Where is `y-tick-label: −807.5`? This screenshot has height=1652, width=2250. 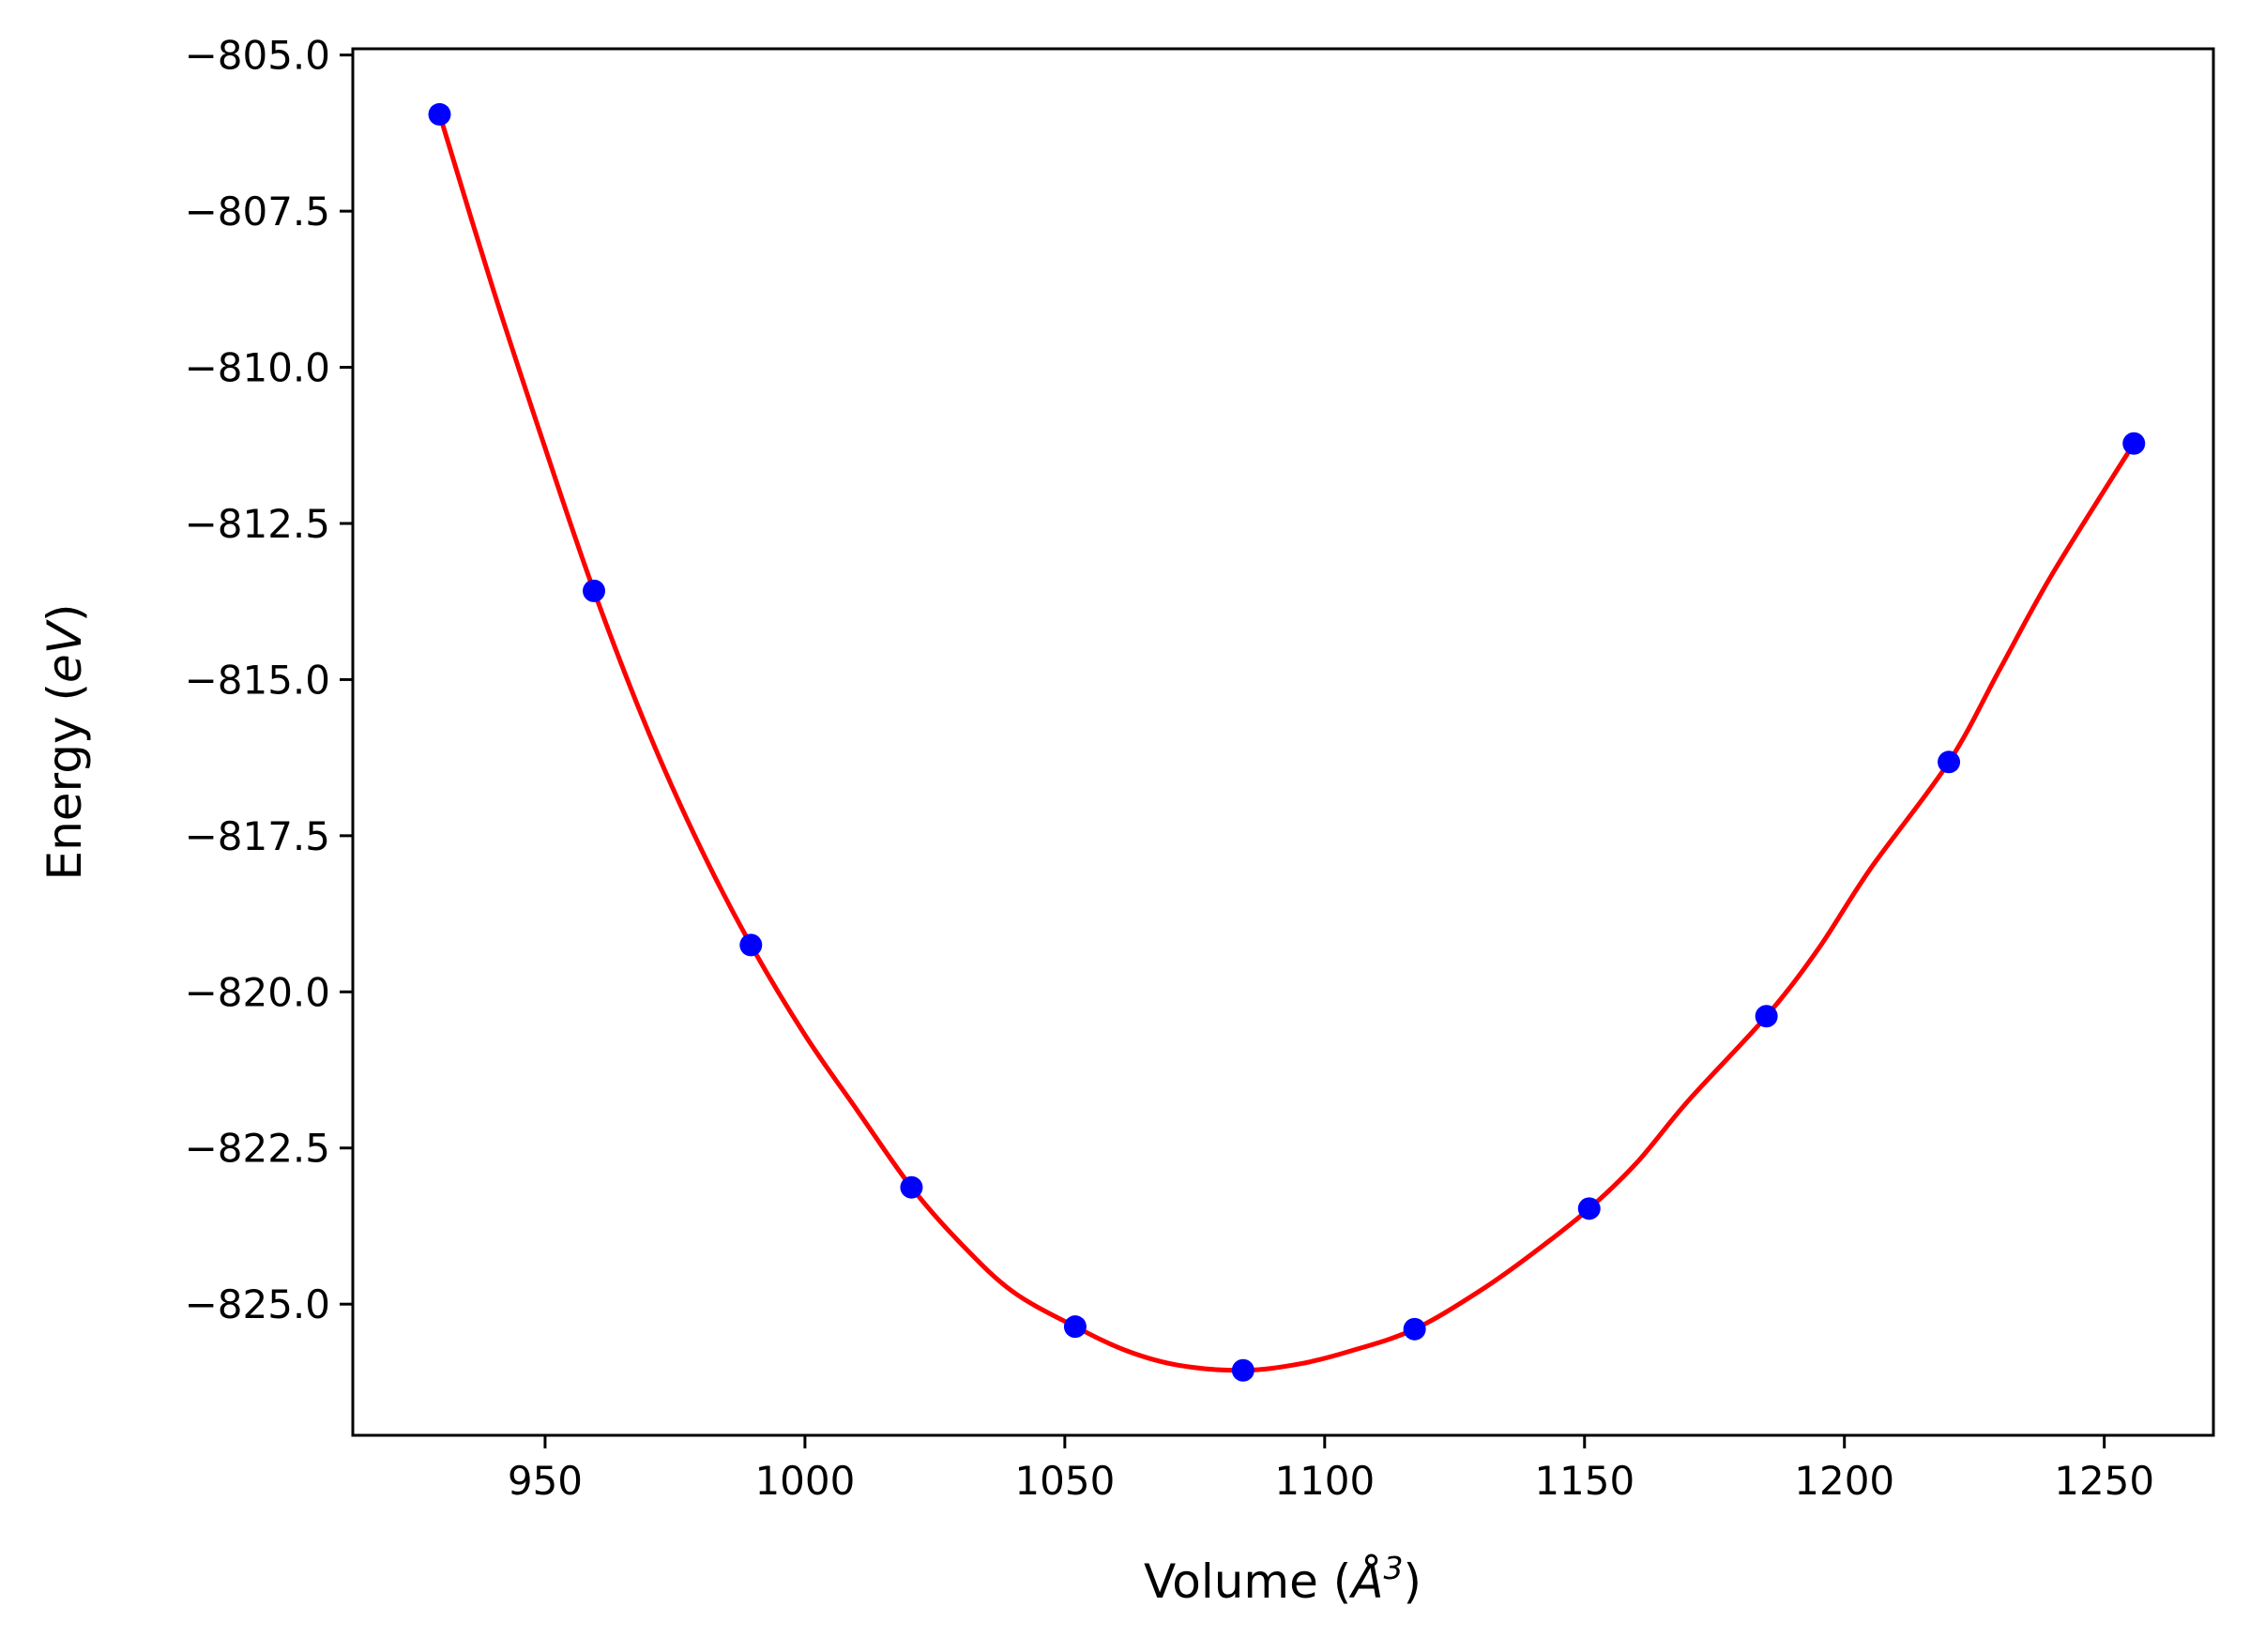
y-tick-label: −807.5 is located at coordinates (257, 212).